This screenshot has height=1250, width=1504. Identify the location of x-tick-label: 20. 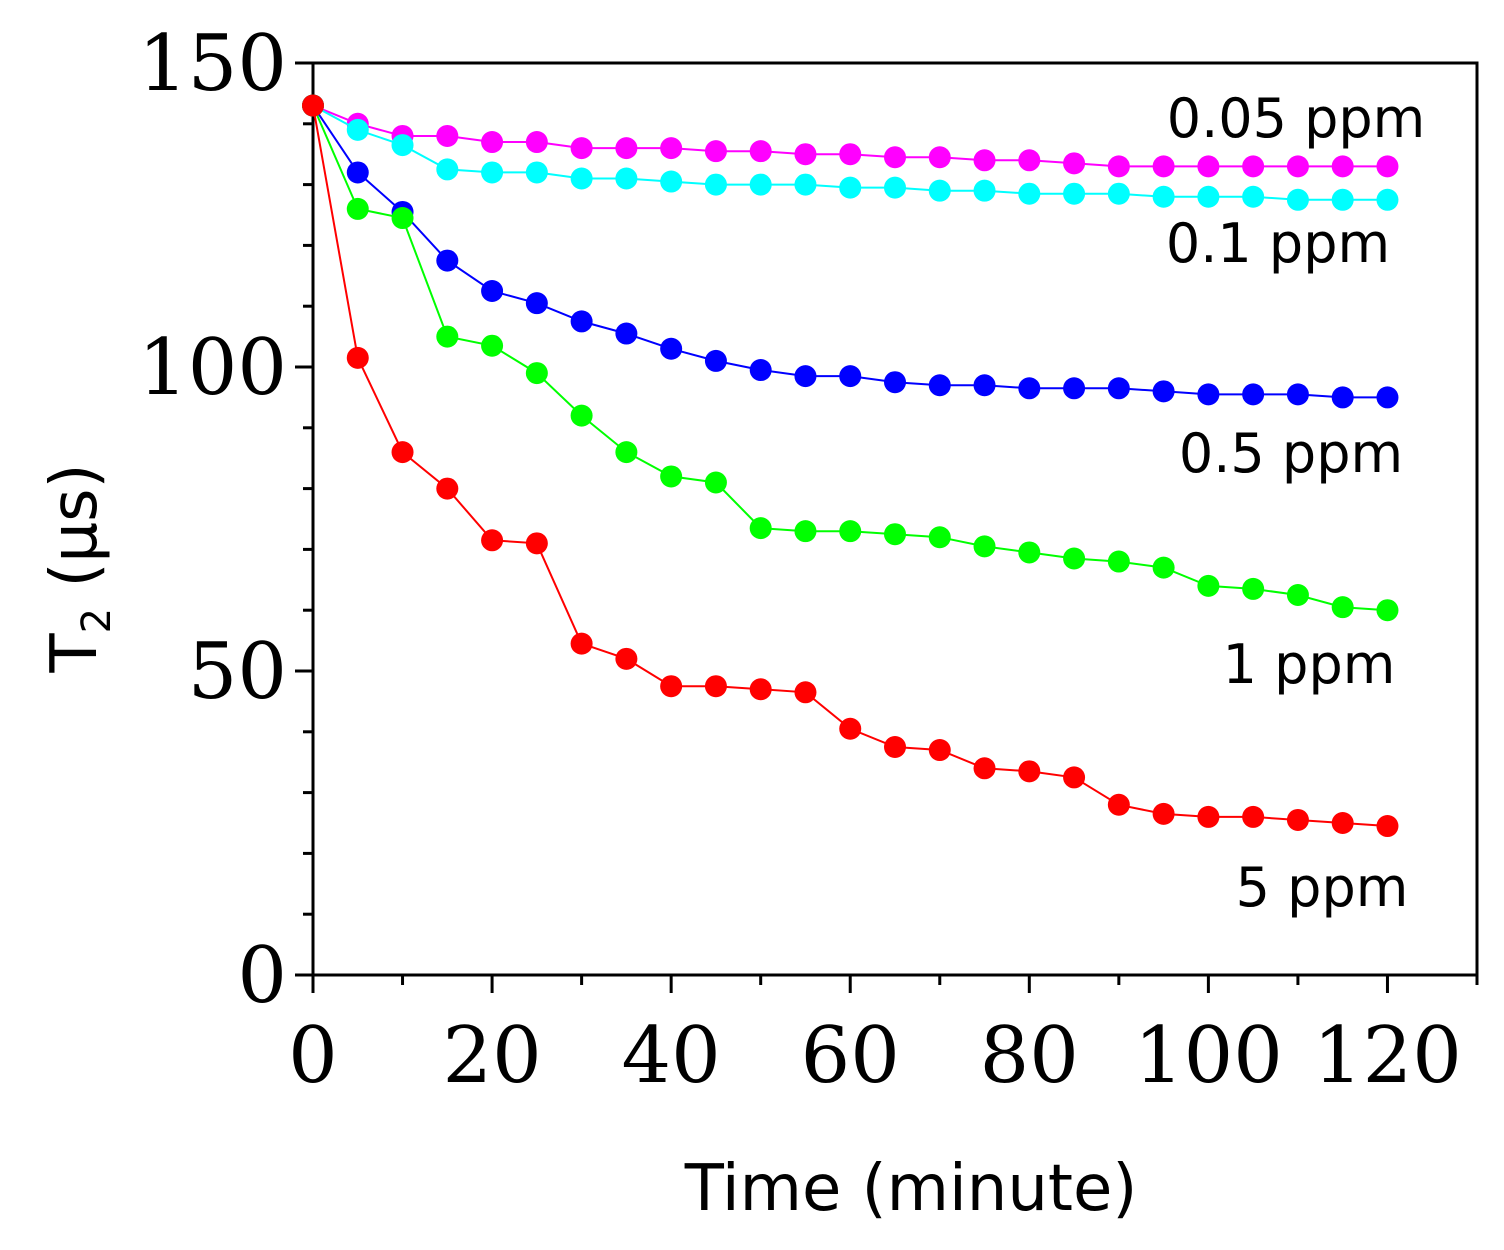
(491, 1056).